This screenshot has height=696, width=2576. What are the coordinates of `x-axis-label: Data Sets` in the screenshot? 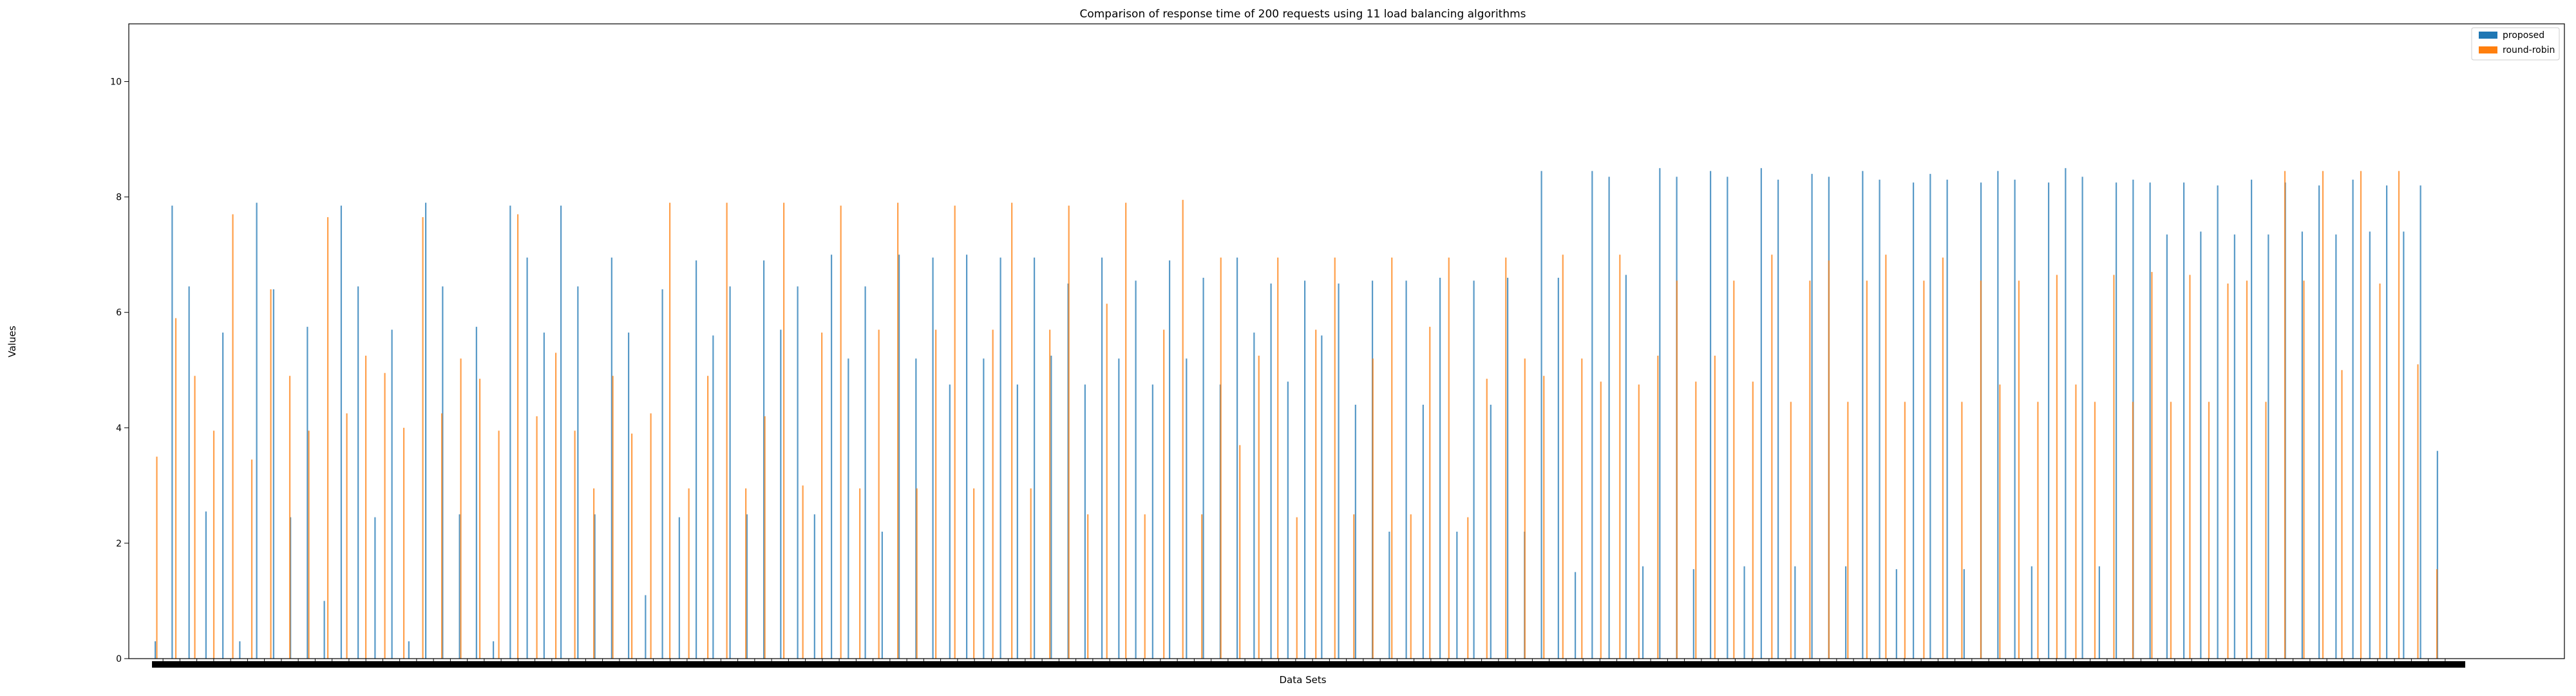 It's located at (1302, 680).